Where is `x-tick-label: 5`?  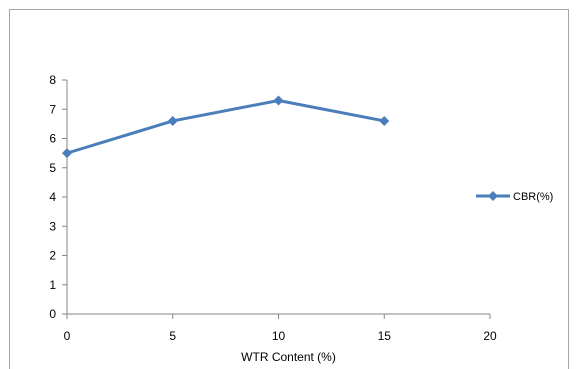
x-tick-label: 5 is located at coordinates (172, 336).